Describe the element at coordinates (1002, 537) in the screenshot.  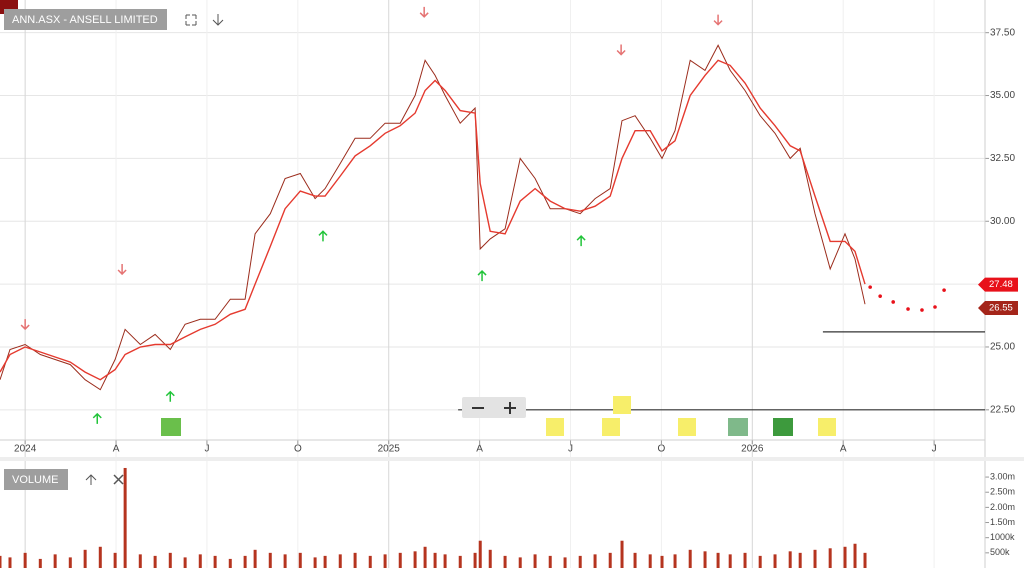
I see `volume-tick-label: 1000k` at that location.